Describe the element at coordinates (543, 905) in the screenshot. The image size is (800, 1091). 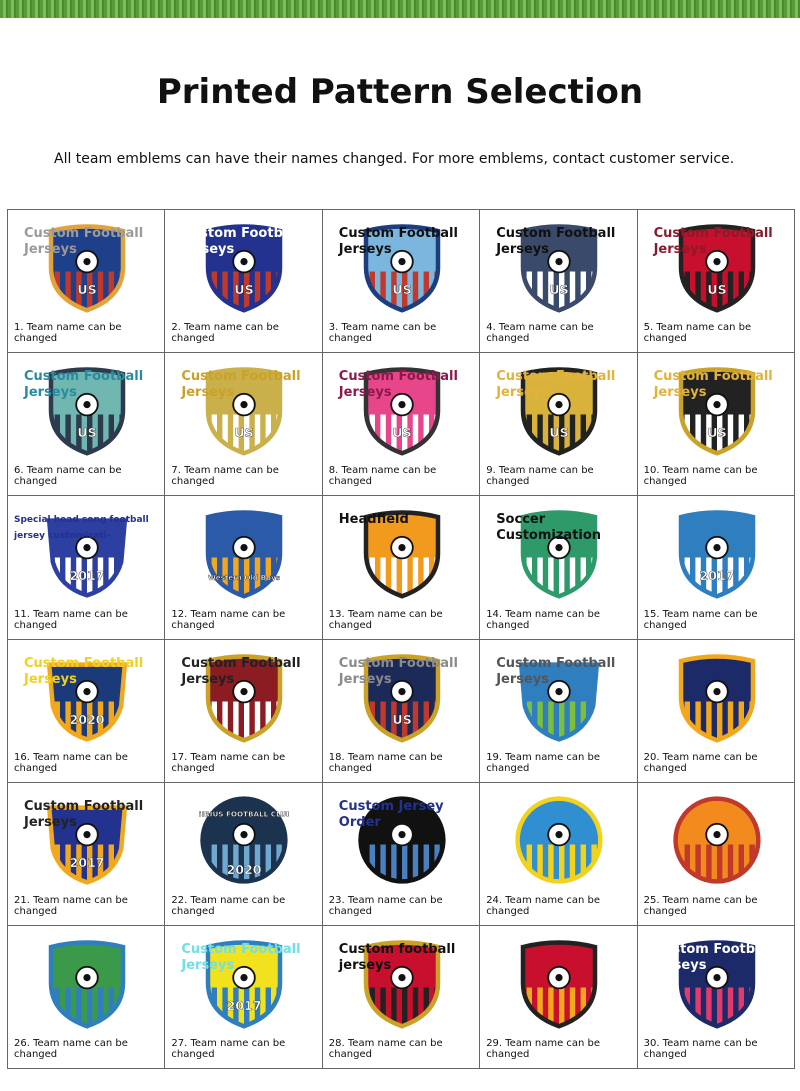
I see `caption: 24. Team name can be changed` at that location.